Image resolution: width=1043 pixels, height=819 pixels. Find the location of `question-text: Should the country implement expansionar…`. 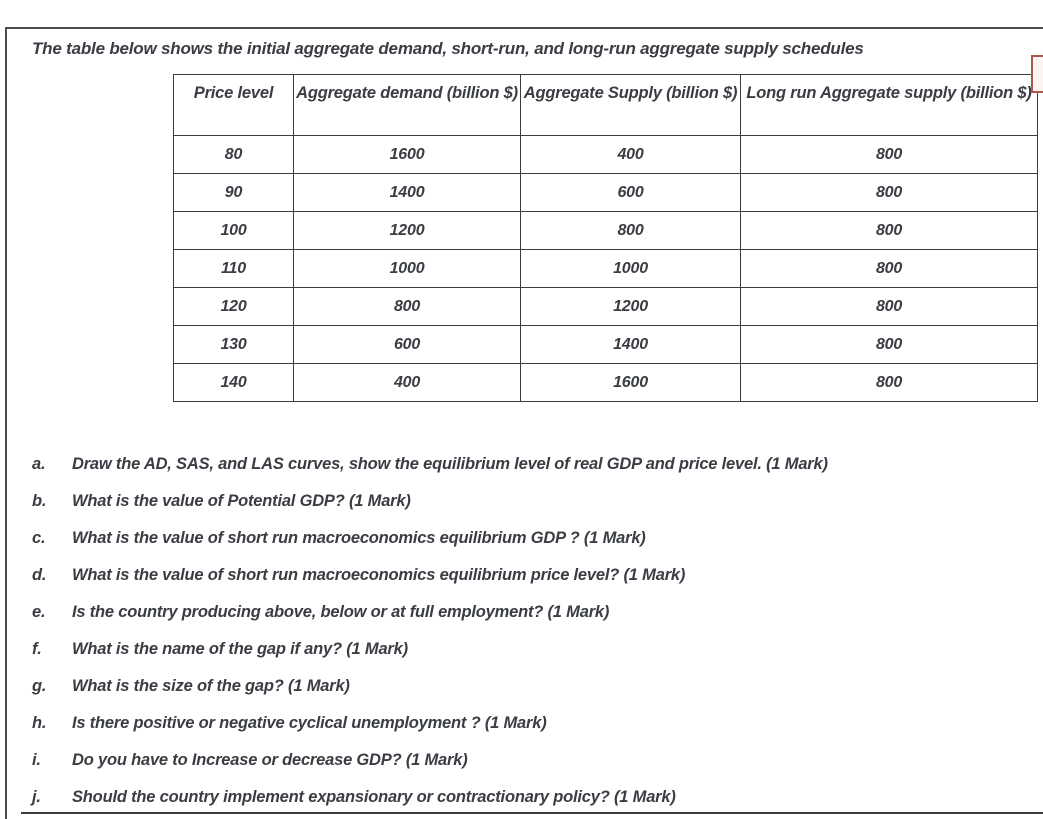

question-text: Should the country implement expansionar… is located at coordinates (374, 797).